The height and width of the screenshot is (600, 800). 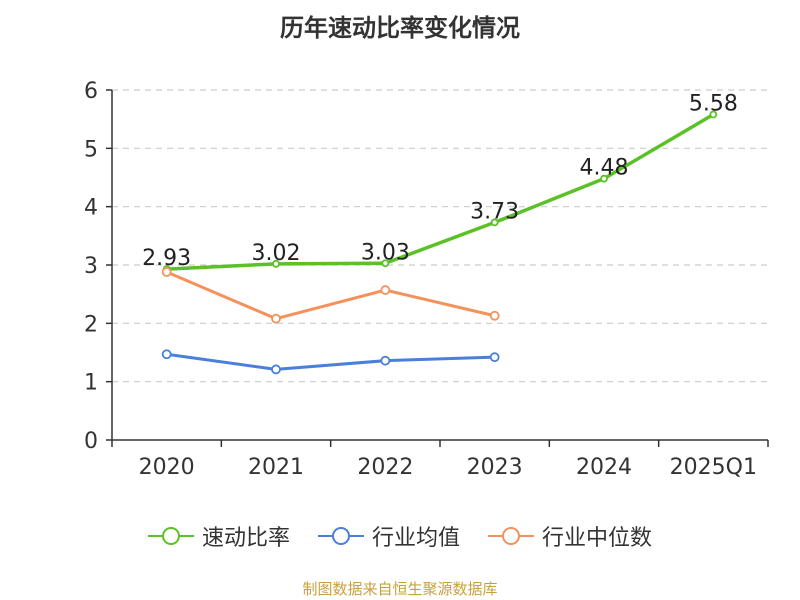 I want to click on legend-label: 速动比率, so click(x=245, y=538).